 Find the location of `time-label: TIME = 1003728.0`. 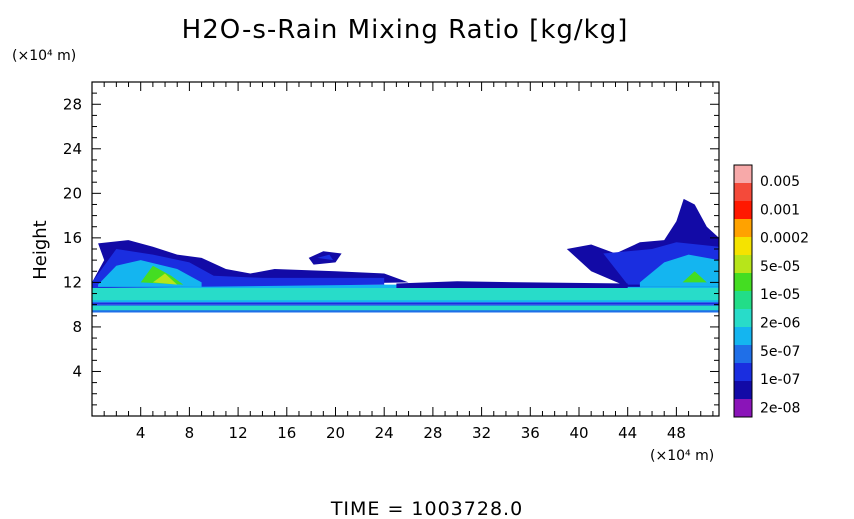

time-label: TIME = 1003728.0 is located at coordinates (426, 508).